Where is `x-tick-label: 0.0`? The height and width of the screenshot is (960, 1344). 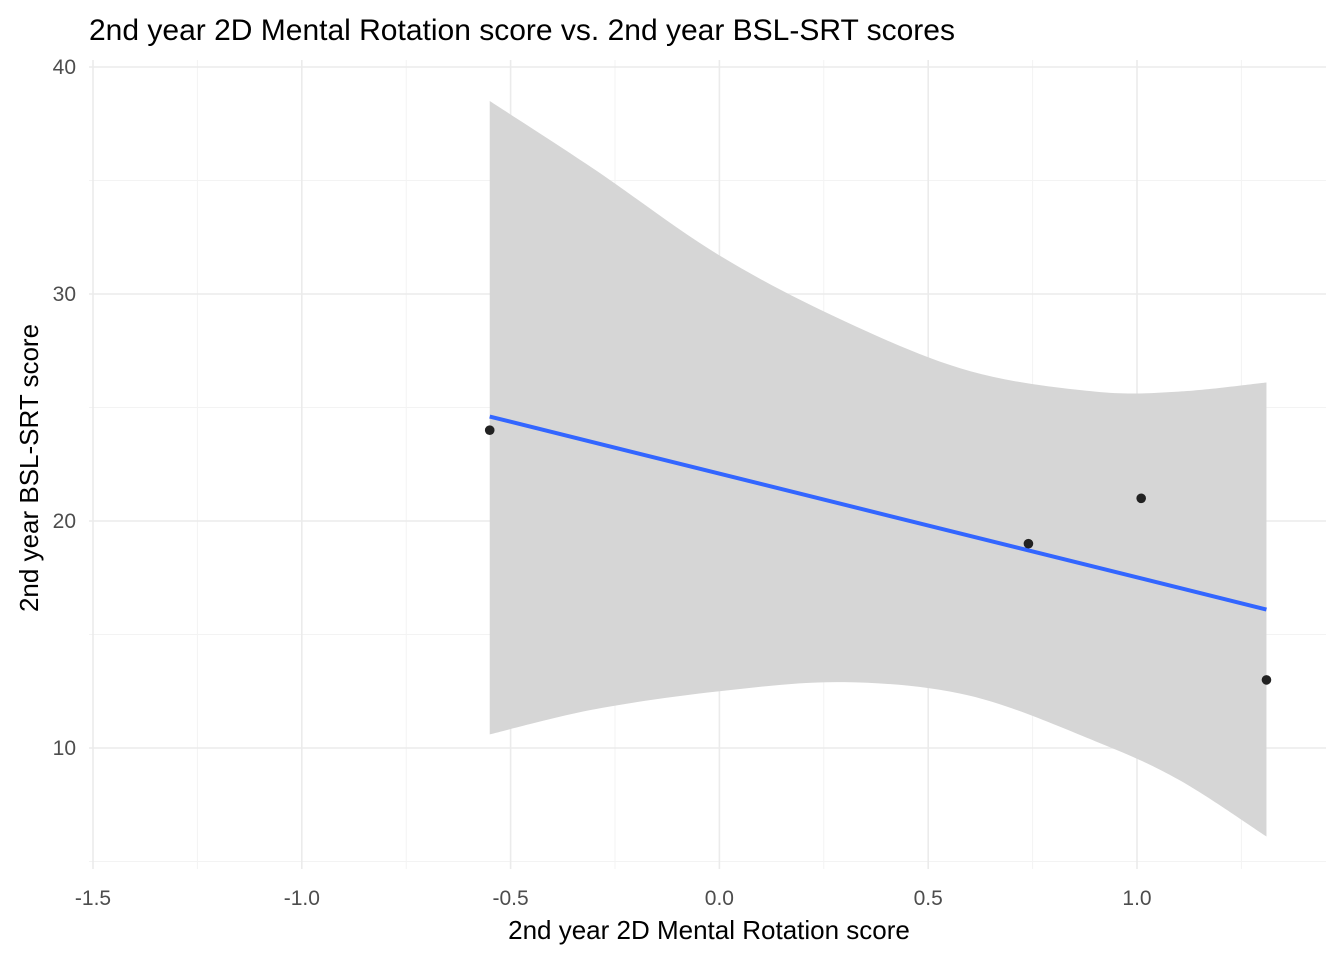
x-tick-label: 0.0 is located at coordinates (719, 898).